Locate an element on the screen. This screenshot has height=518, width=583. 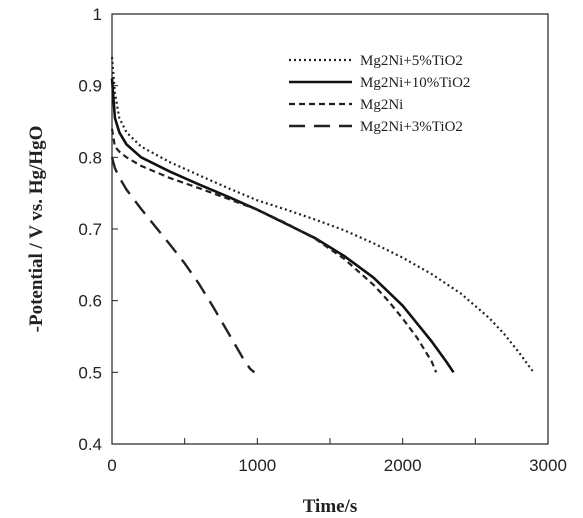
y-tick-label: 0.7 is located at coordinates (90, 229).